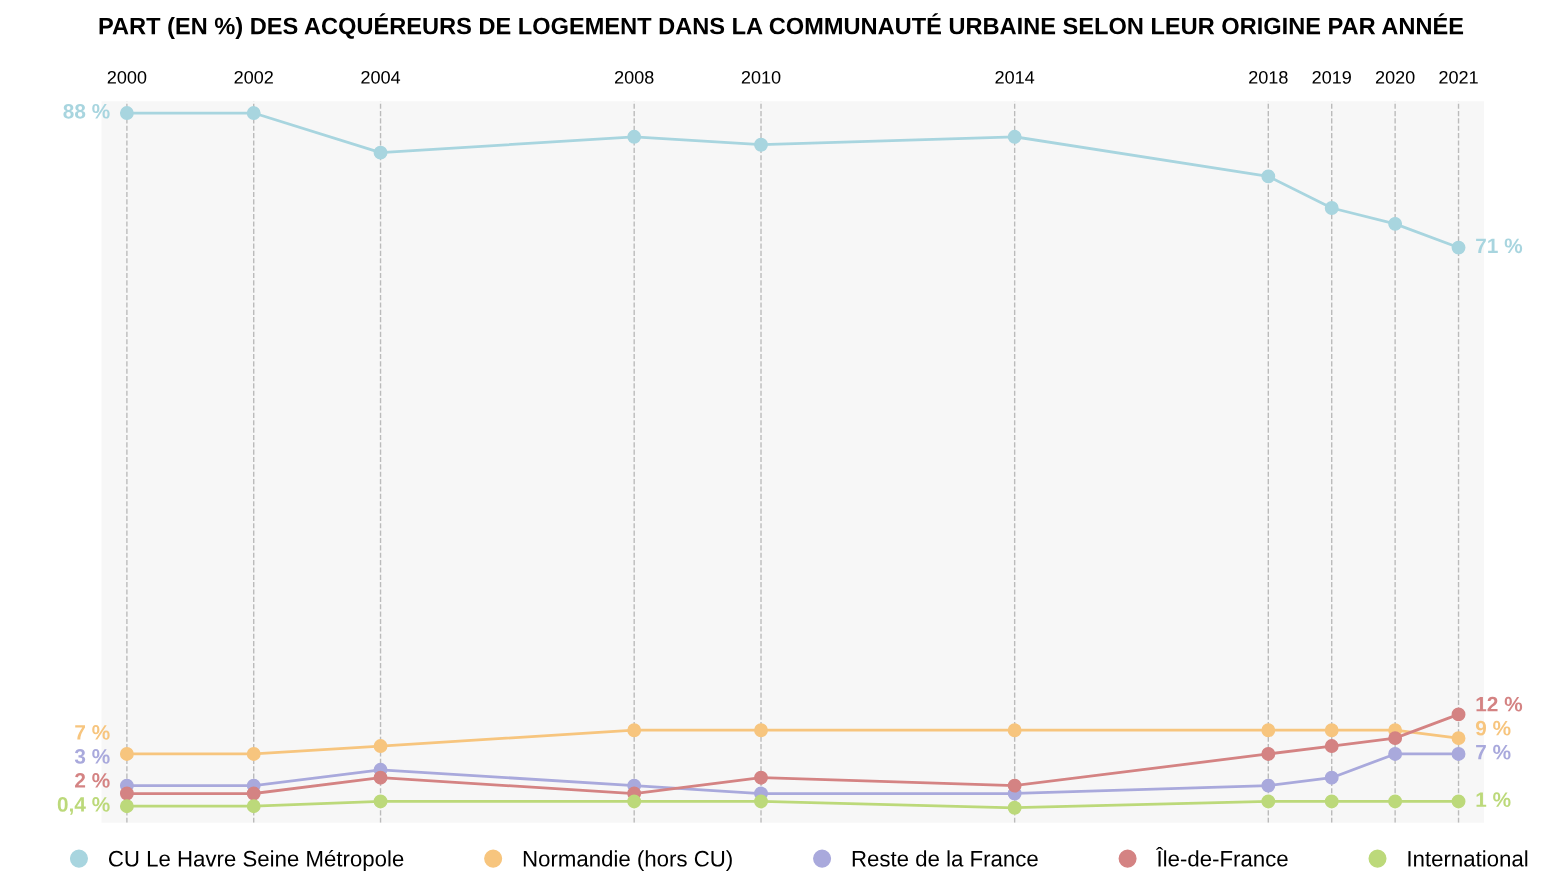 The image size is (1562, 880). What do you see at coordinates (1331, 77) in the screenshot?
I see `x-tick-label: 2019` at bounding box center [1331, 77].